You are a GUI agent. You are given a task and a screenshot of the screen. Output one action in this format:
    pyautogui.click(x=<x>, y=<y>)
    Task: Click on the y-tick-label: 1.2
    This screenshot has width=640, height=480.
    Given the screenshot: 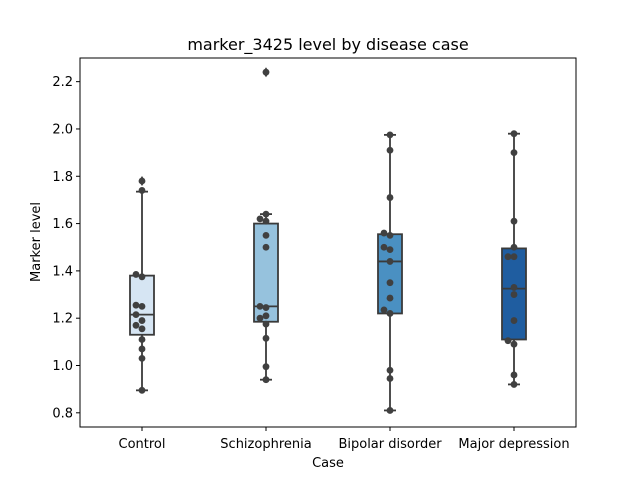 What is the action you would take?
    pyautogui.click(x=62, y=319)
    